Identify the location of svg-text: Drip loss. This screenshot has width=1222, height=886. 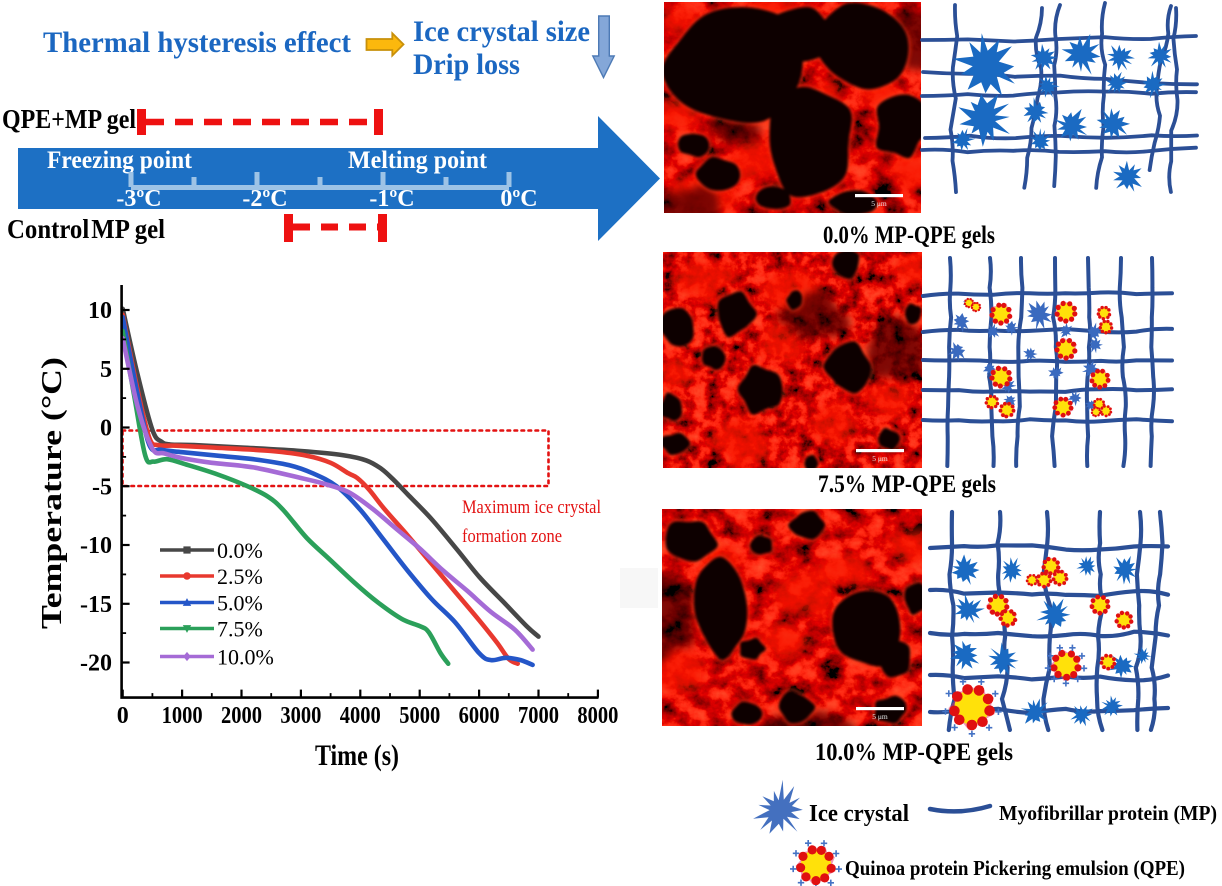
(466, 64).